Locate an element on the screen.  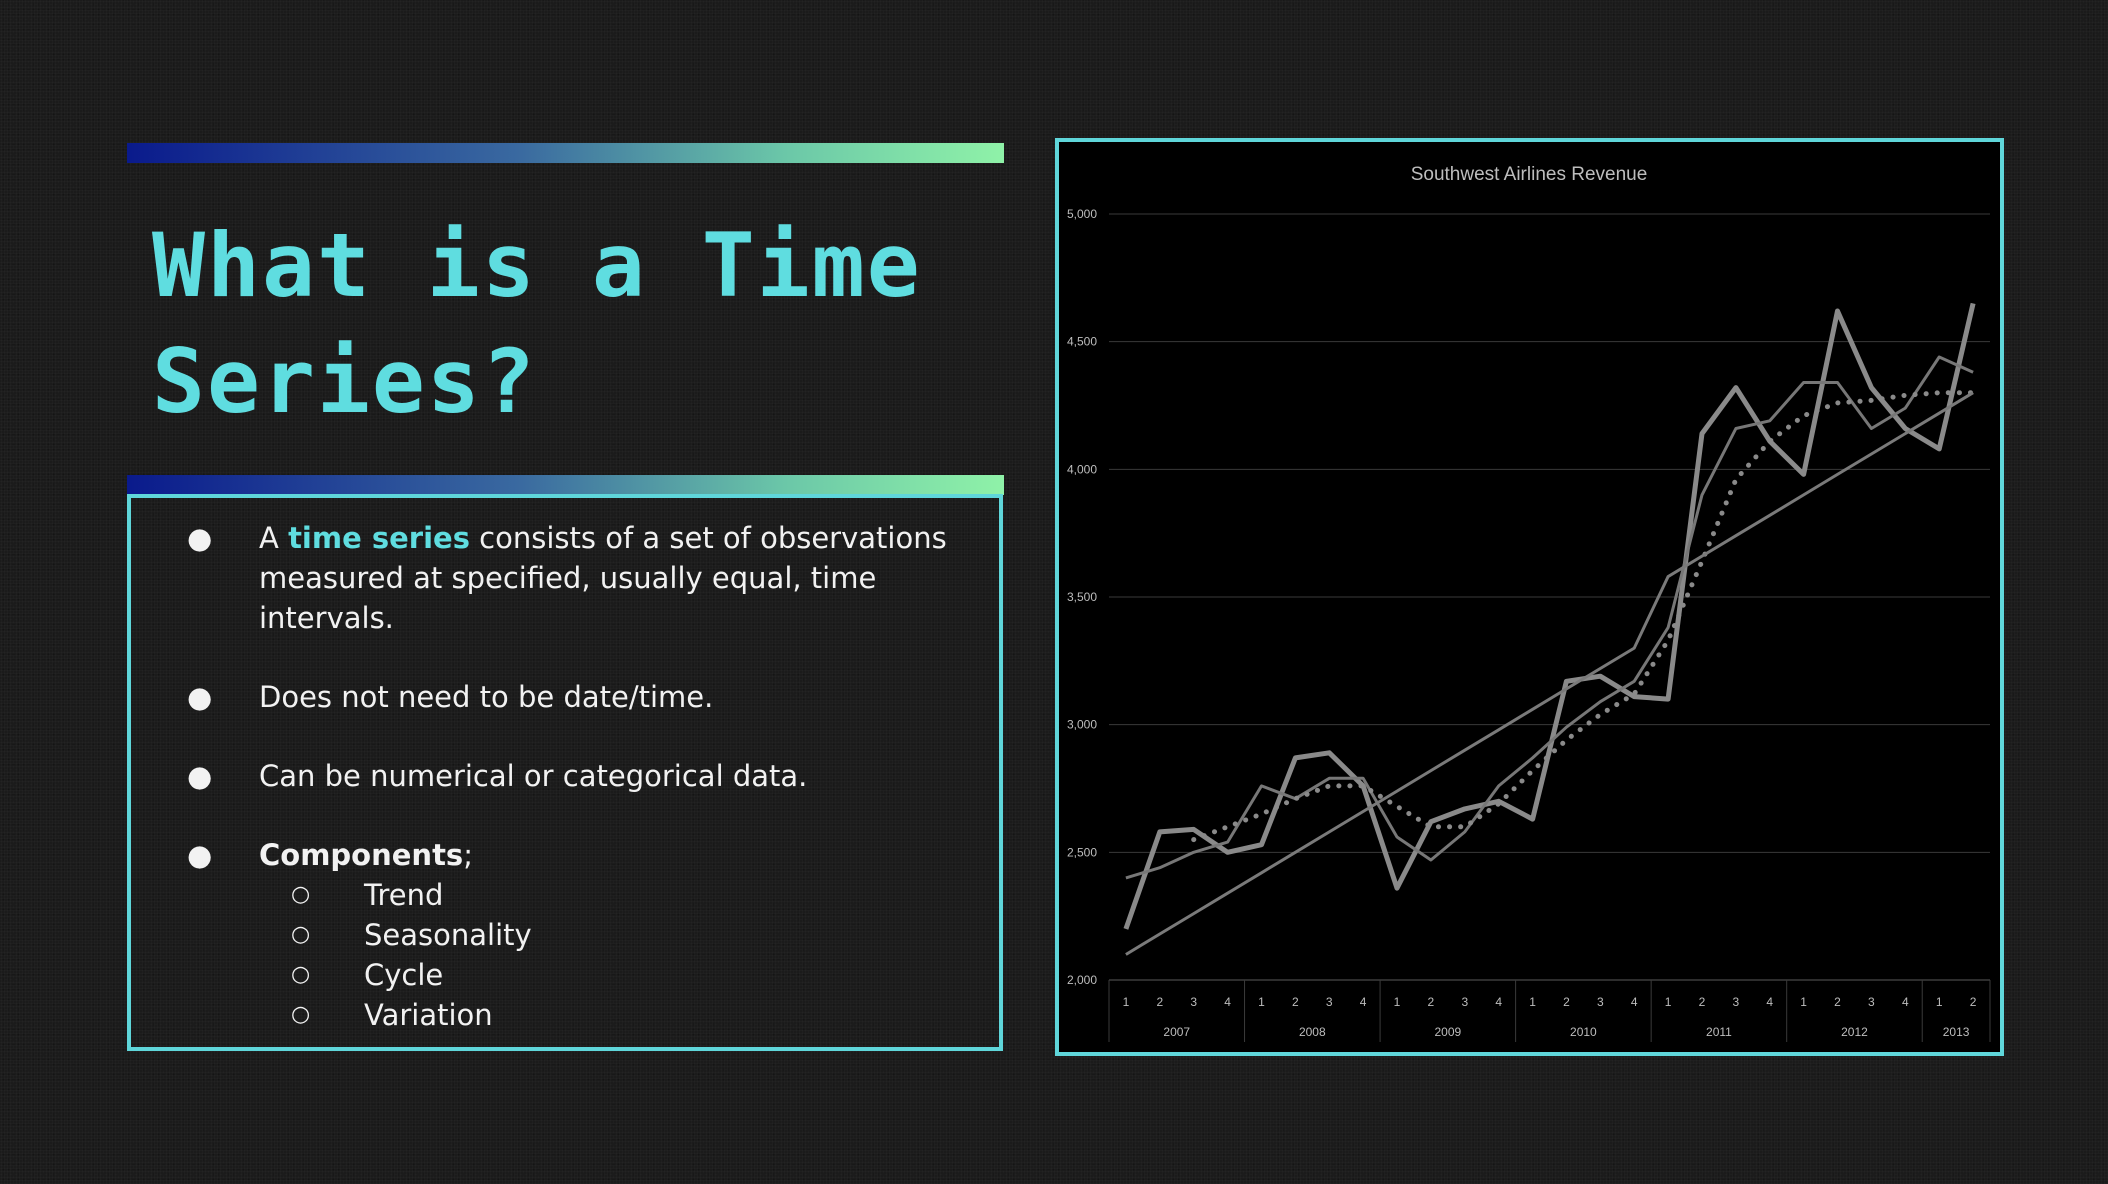
y-tick-label: 2,500 is located at coordinates (1082, 852).